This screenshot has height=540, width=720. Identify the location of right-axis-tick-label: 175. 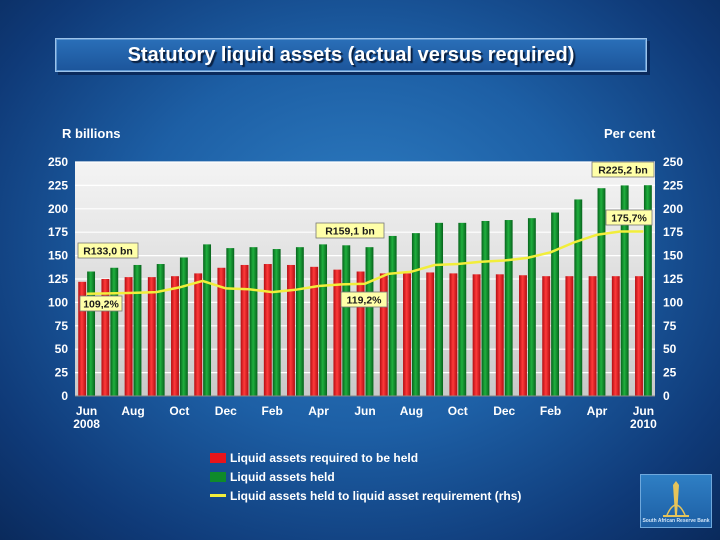
(673, 232).